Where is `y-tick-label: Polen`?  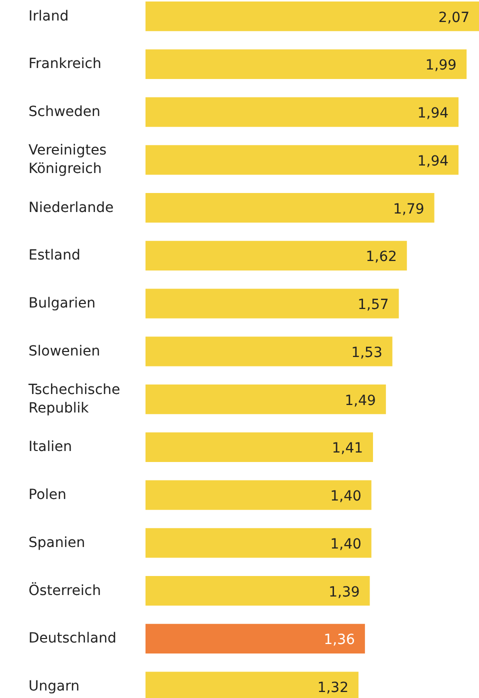
y-tick-label: Polen is located at coordinates (47, 495).